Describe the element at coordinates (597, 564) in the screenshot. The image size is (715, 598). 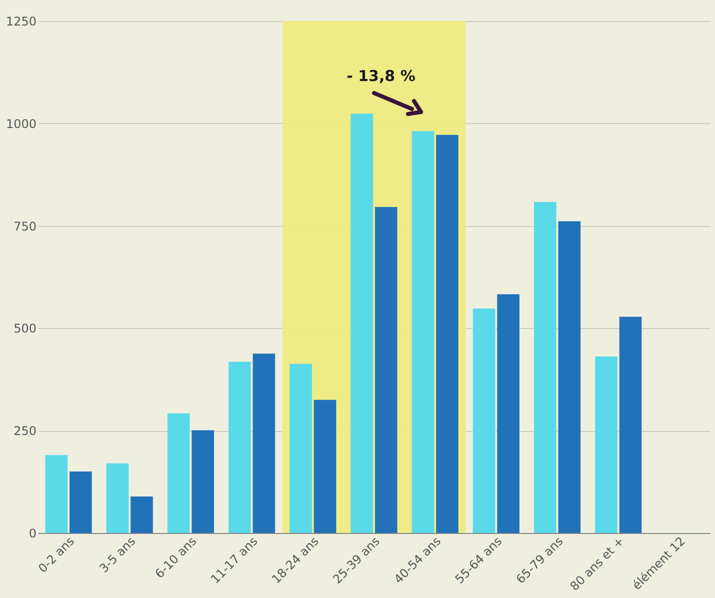
I see `x-tick-label: 80 ans et +` at that location.